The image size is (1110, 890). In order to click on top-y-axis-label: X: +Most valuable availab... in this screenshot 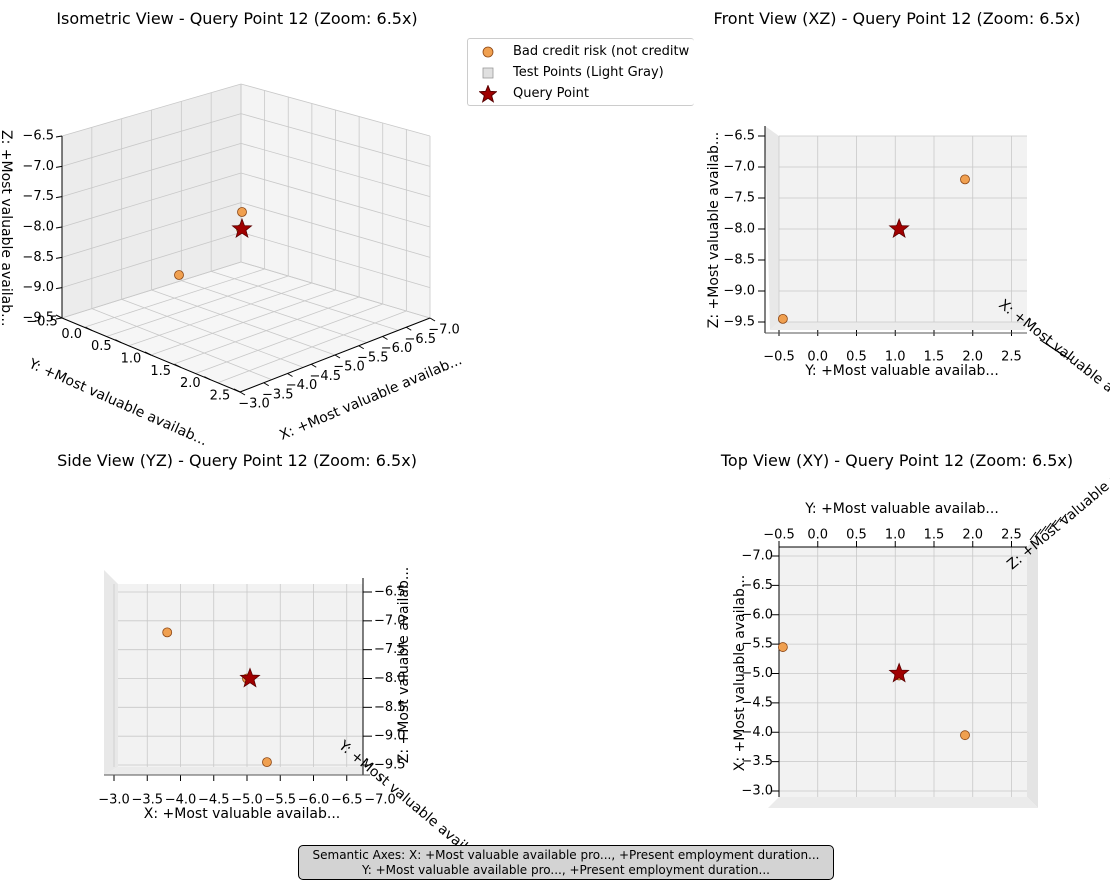, I will do `click(740, 673)`.